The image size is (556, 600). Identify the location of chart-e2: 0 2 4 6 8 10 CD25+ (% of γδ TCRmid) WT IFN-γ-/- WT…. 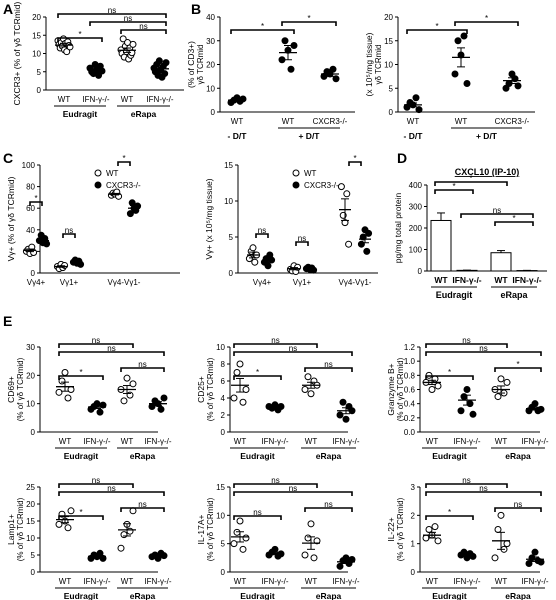
(278, 398).